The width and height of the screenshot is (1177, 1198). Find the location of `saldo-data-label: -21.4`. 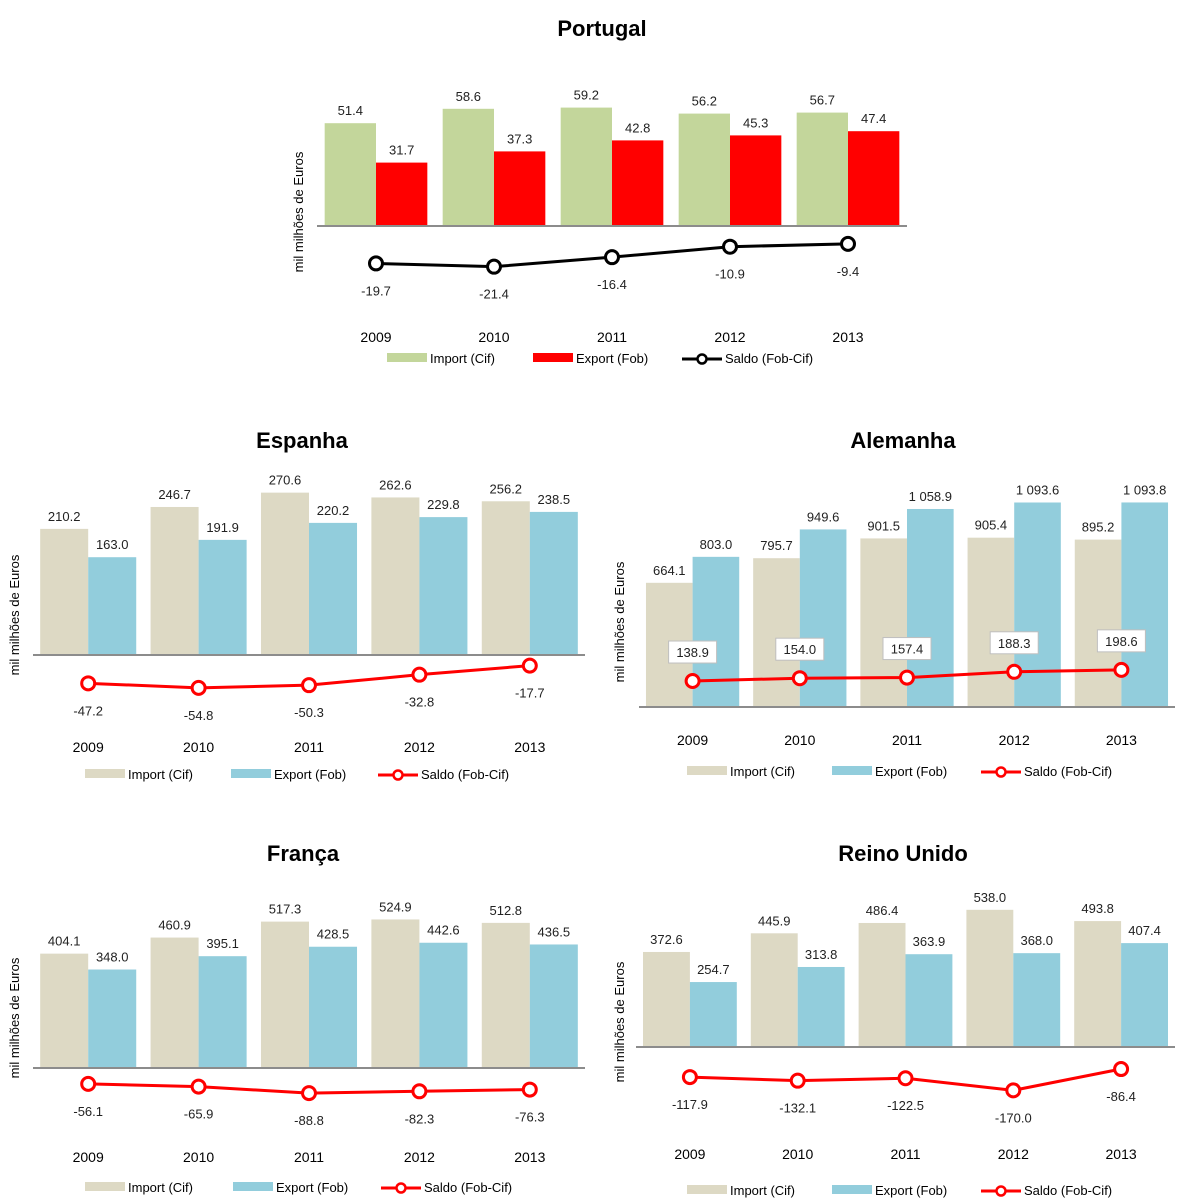

saldo-data-label: -21.4 is located at coordinates (494, 294).